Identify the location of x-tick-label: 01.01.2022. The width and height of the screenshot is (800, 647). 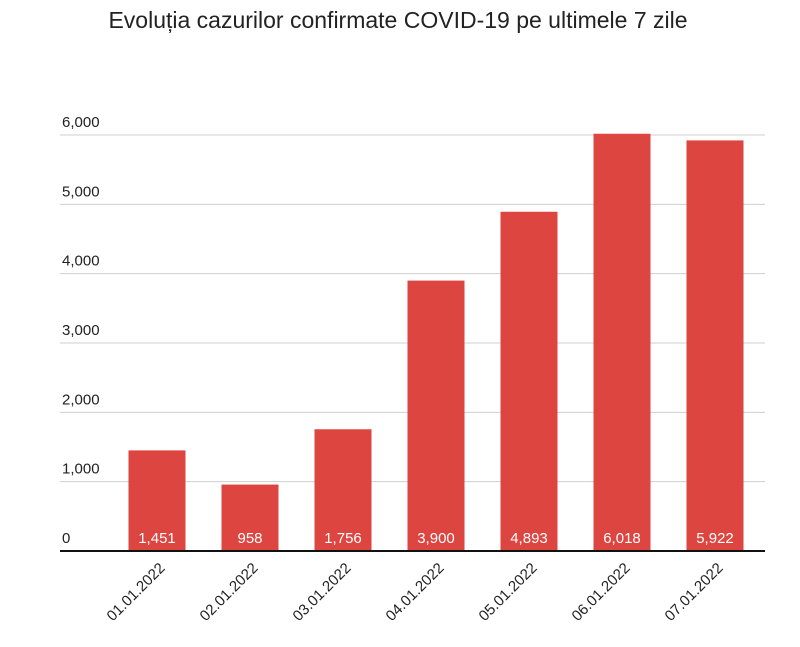
(136, 592).